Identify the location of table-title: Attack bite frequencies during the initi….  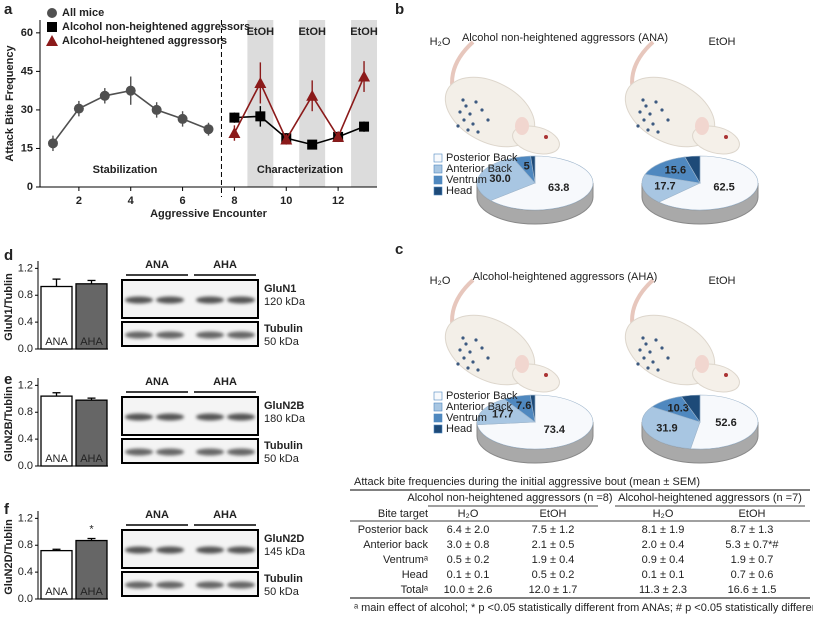
(527, 482).